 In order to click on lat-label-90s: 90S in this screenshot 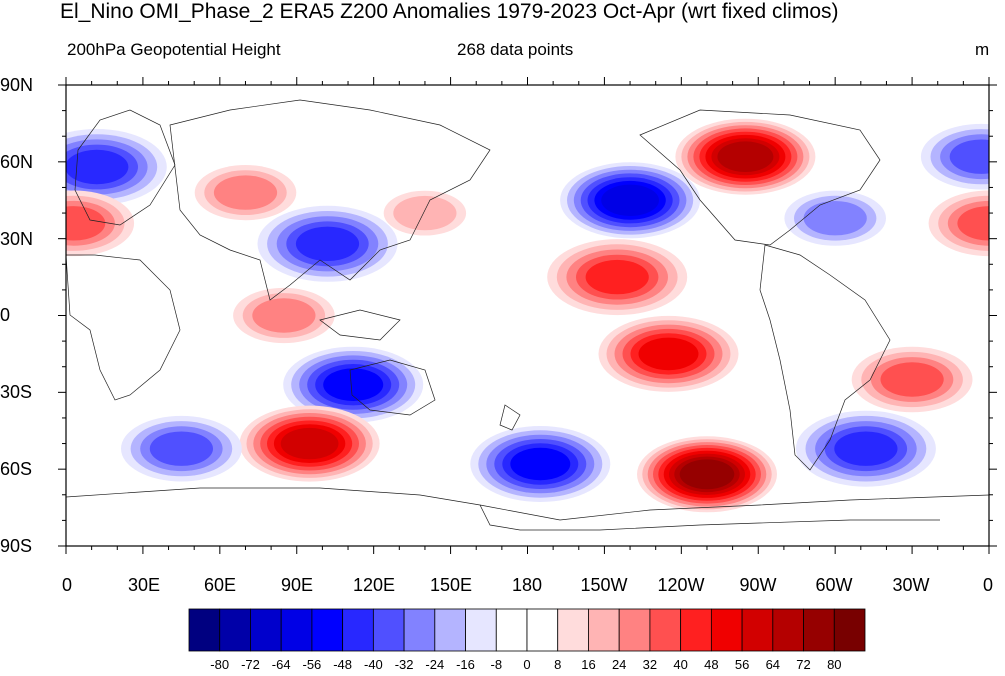, I will do `click(20, 546)`.